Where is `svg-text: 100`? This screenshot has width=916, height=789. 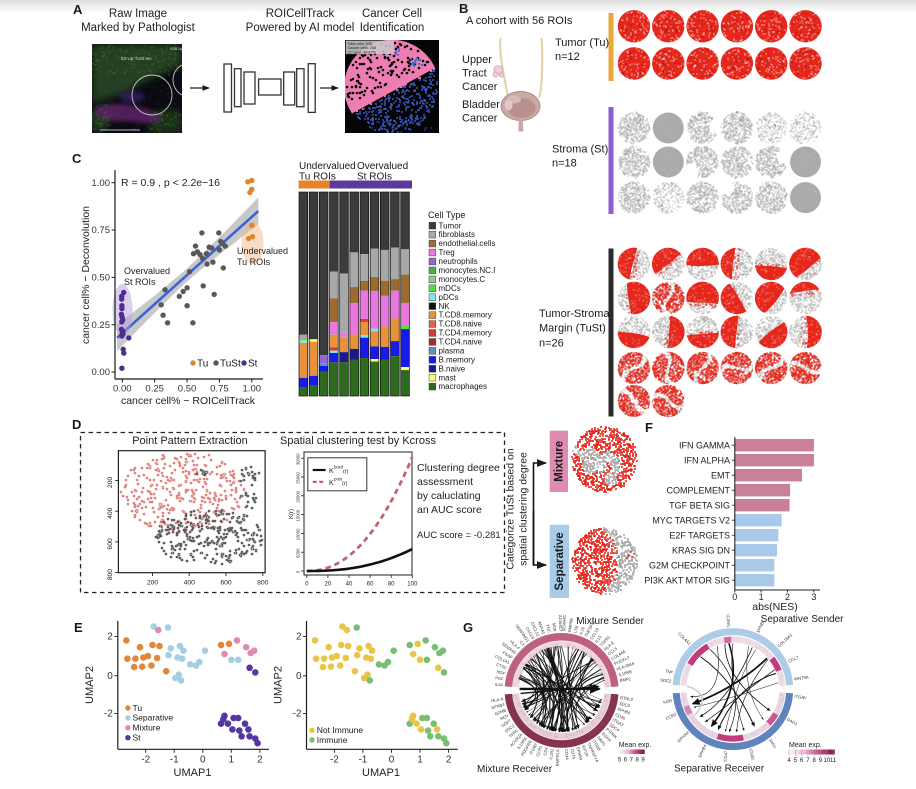 svg-text: 100 is located at coordinates (412, 585).